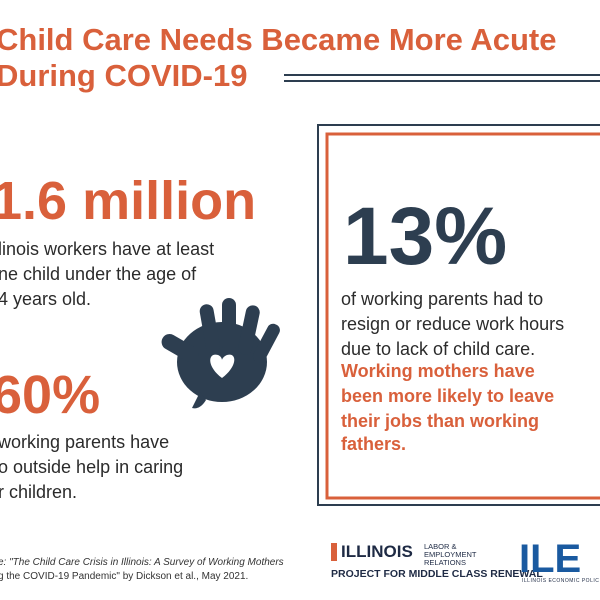 The height and width of the screenshot is (600, 600). What do you see at coordinates (442, 299) in the screenshot?
I see `text-line: of working parents had to` at bounding box center [442, 299].